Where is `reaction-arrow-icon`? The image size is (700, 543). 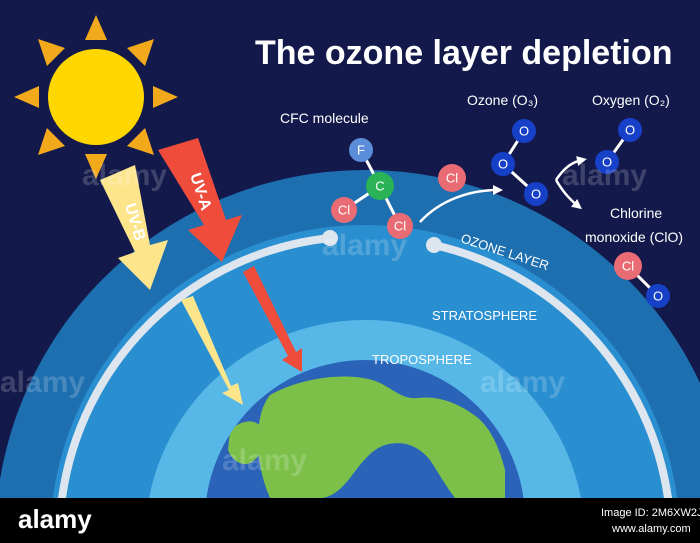
reaction-arrow-icon is located at coordinates (461, 204).